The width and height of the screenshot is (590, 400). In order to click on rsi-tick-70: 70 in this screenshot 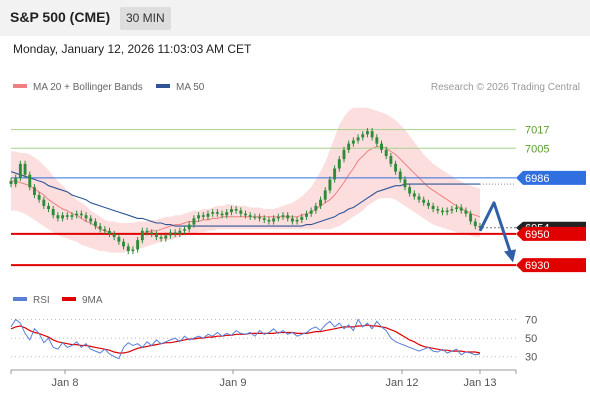, I will do `click(531, 320)`.